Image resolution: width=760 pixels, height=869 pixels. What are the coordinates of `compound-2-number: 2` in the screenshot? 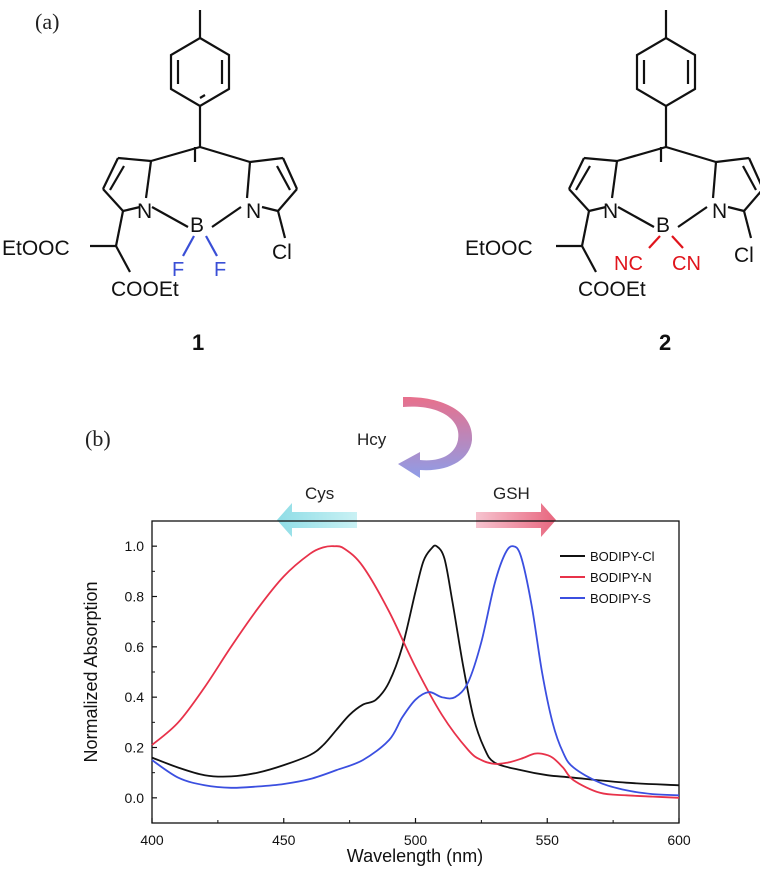 It's located at (665, 342).